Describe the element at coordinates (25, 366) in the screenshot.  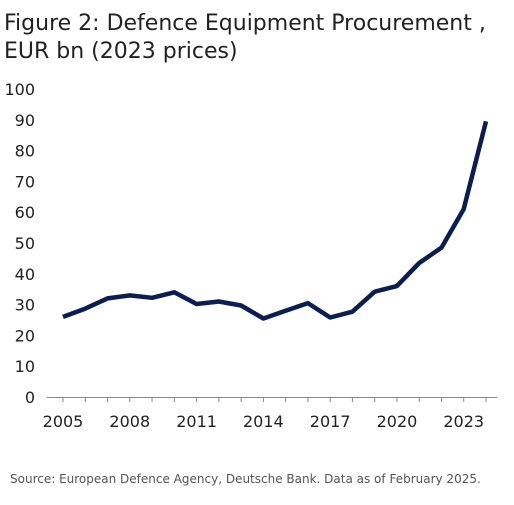
I see `y-tick-label: 10` at that location.